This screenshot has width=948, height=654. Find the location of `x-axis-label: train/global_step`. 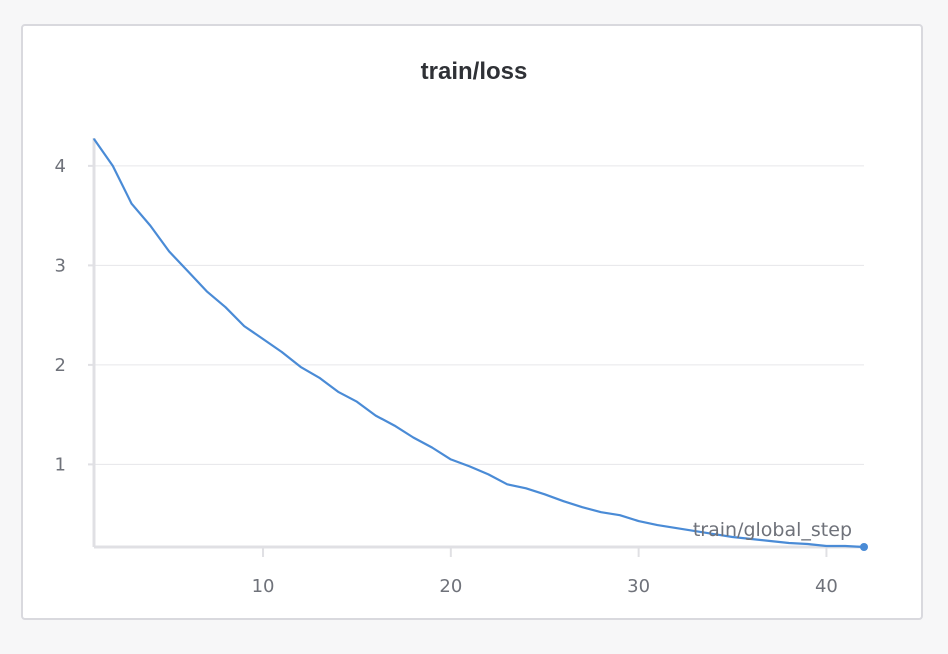

x-axis-label: train/global_step is located at coordinates (772, 530).